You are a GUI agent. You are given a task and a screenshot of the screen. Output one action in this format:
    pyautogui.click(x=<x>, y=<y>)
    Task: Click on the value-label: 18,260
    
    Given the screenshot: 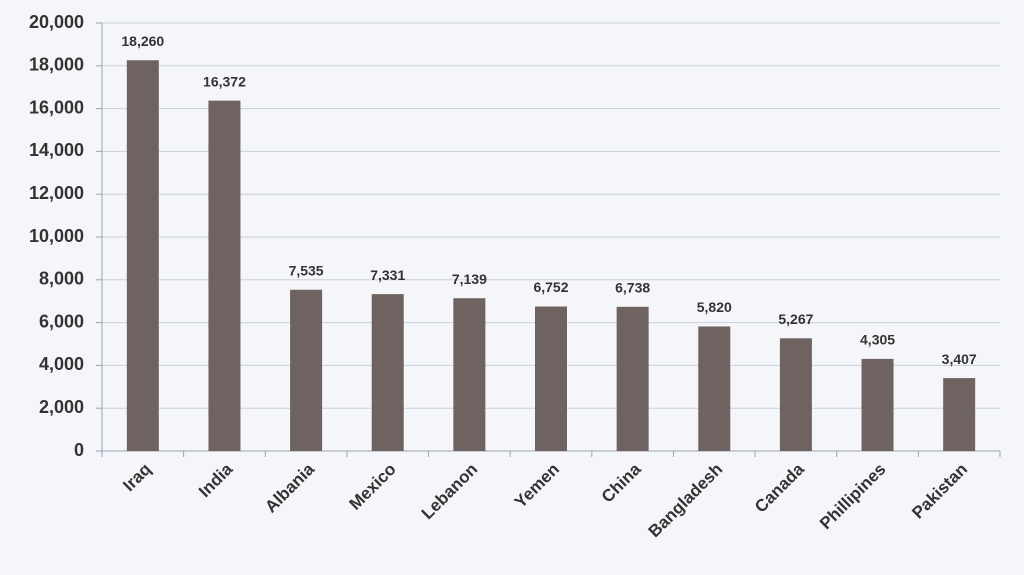 What is the action you would take?
    pyautogui.click(x=142, y=41)
    